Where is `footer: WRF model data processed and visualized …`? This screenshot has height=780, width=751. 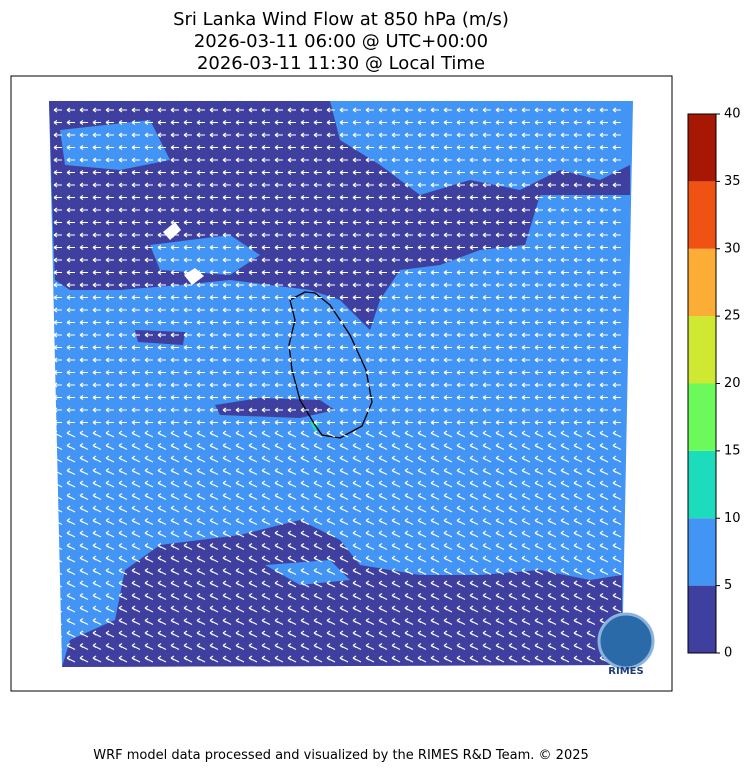
footer: WRF model data processed and visualized … is located at coordinates (341, 755).